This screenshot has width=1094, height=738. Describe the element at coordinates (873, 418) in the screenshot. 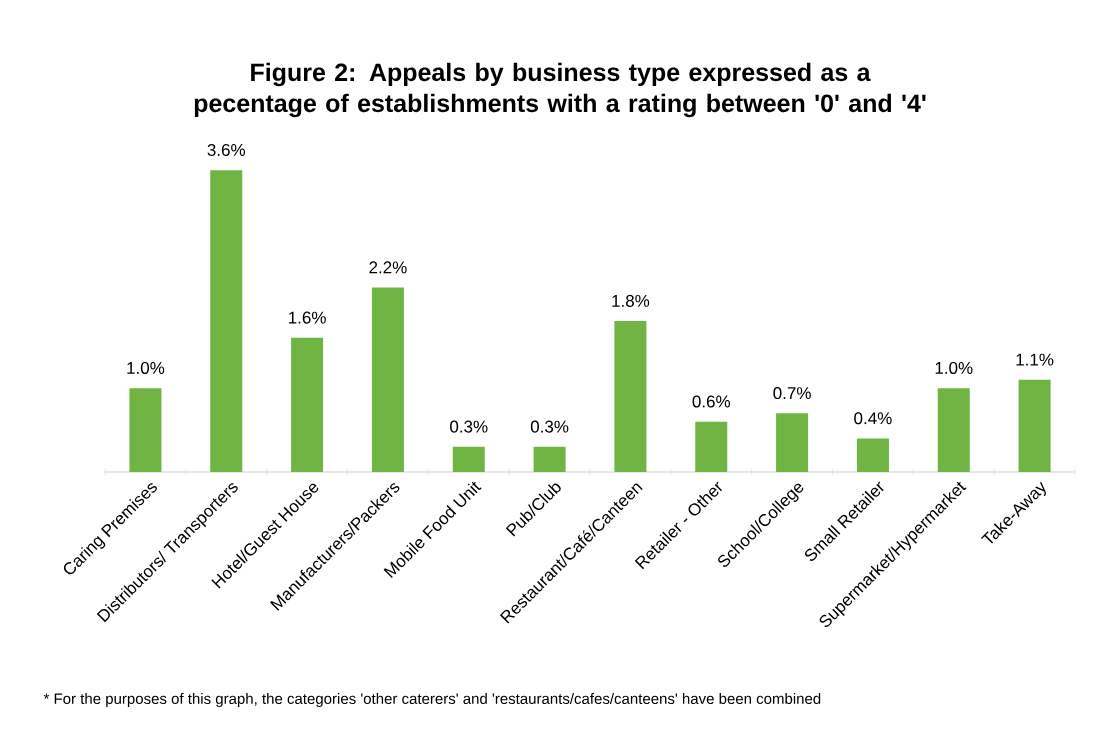

I see `data-label: 0.4%` at that location.